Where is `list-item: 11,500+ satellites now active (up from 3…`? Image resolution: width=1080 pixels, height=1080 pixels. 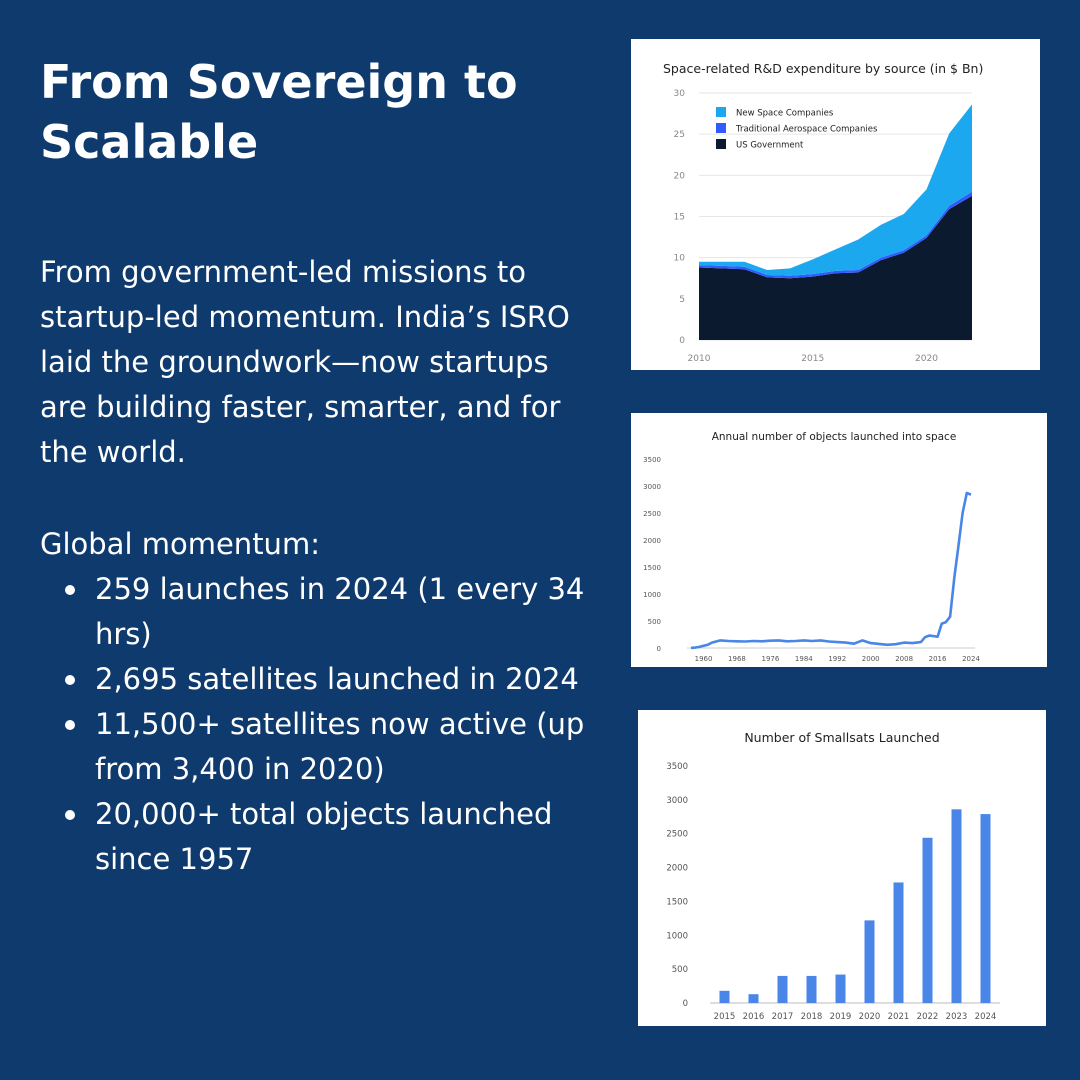 list-item: 11,500+ satellites now active (up from 3… is located at coordinates (327, 747).